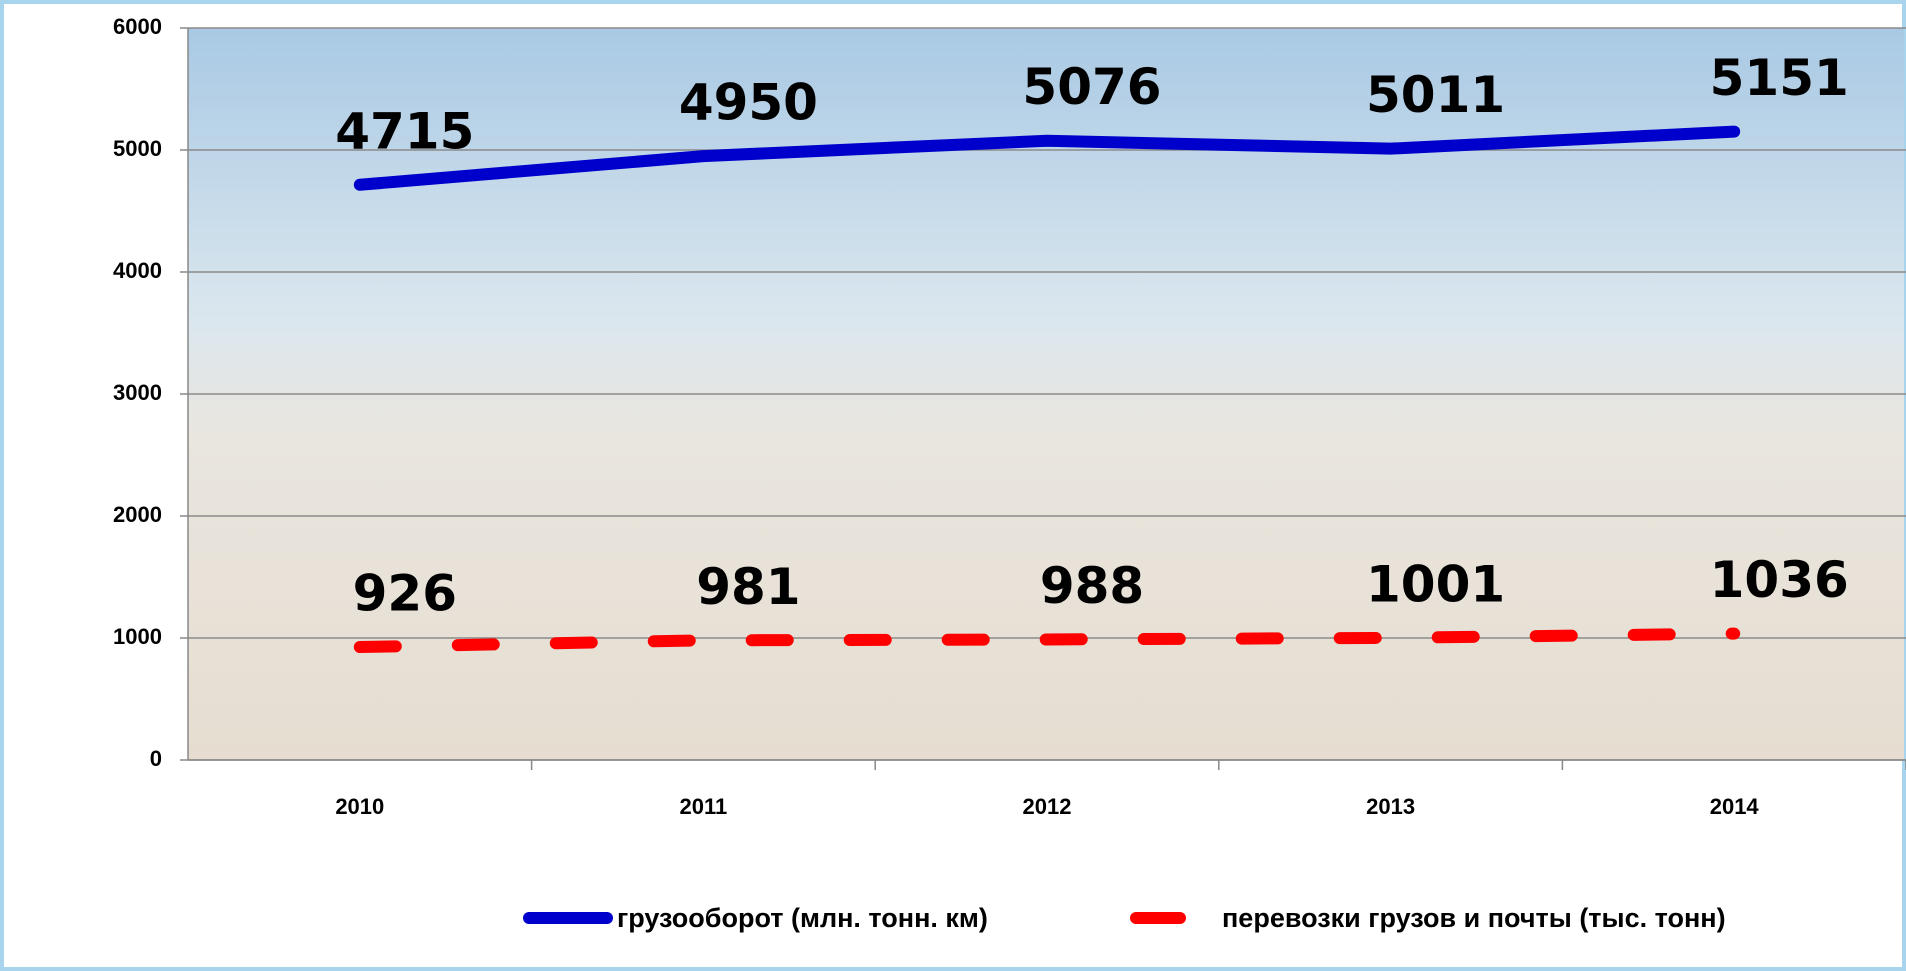 The height and width of the screenshot is (971, 1906). Describe the element at coordinates (156, 758) in the screenshot. I see `y-tick-label: 0` at that location.